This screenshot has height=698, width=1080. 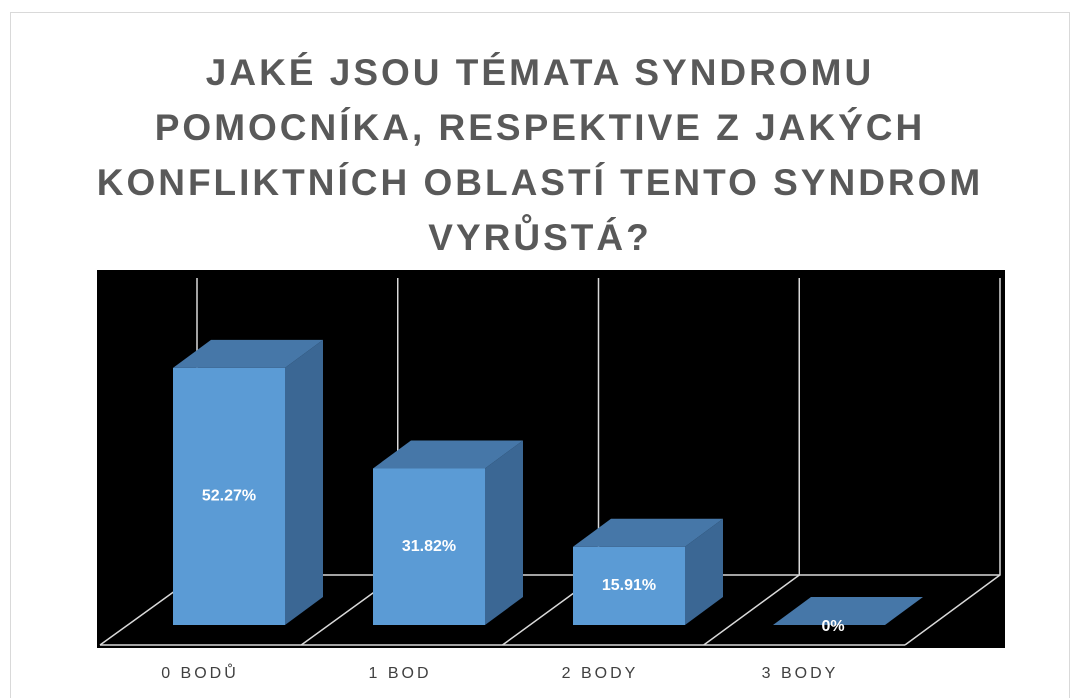 I want to click on value-label: 31.82%, so click(x=429, y=546).